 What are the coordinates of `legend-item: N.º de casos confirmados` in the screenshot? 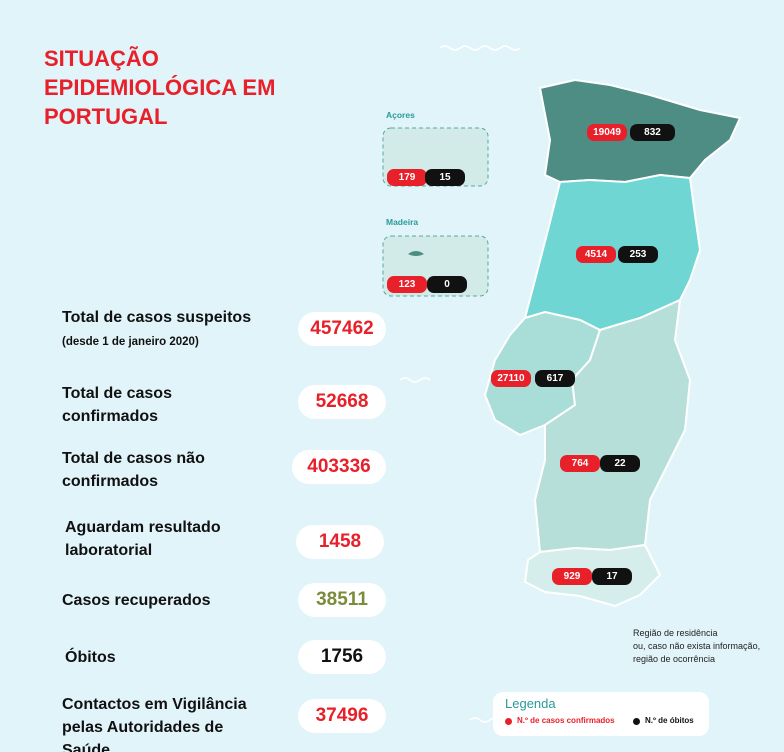 It's located at (566, 720).